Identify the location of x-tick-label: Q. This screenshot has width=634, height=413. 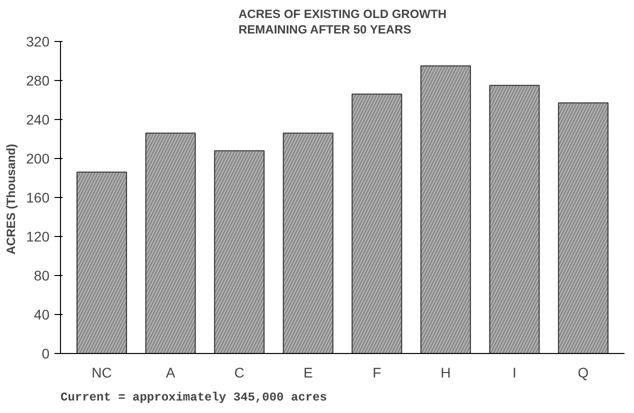
(583, 372).